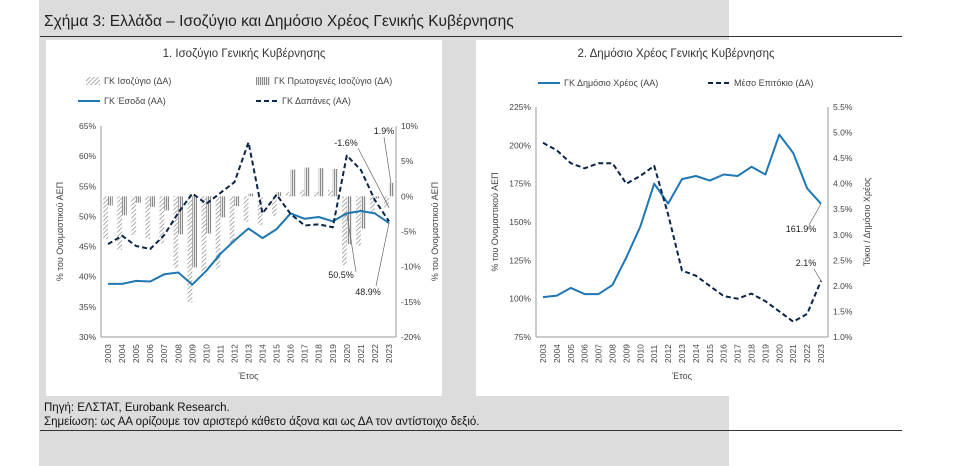 The height and width of the screenshot is (466, 979). What do you see at coordinates (135, 101) in the screenshot?
I see `legend-revenue: ΓΚ Έσοδα (ΑΑ)` at bounding box center [135, 101].